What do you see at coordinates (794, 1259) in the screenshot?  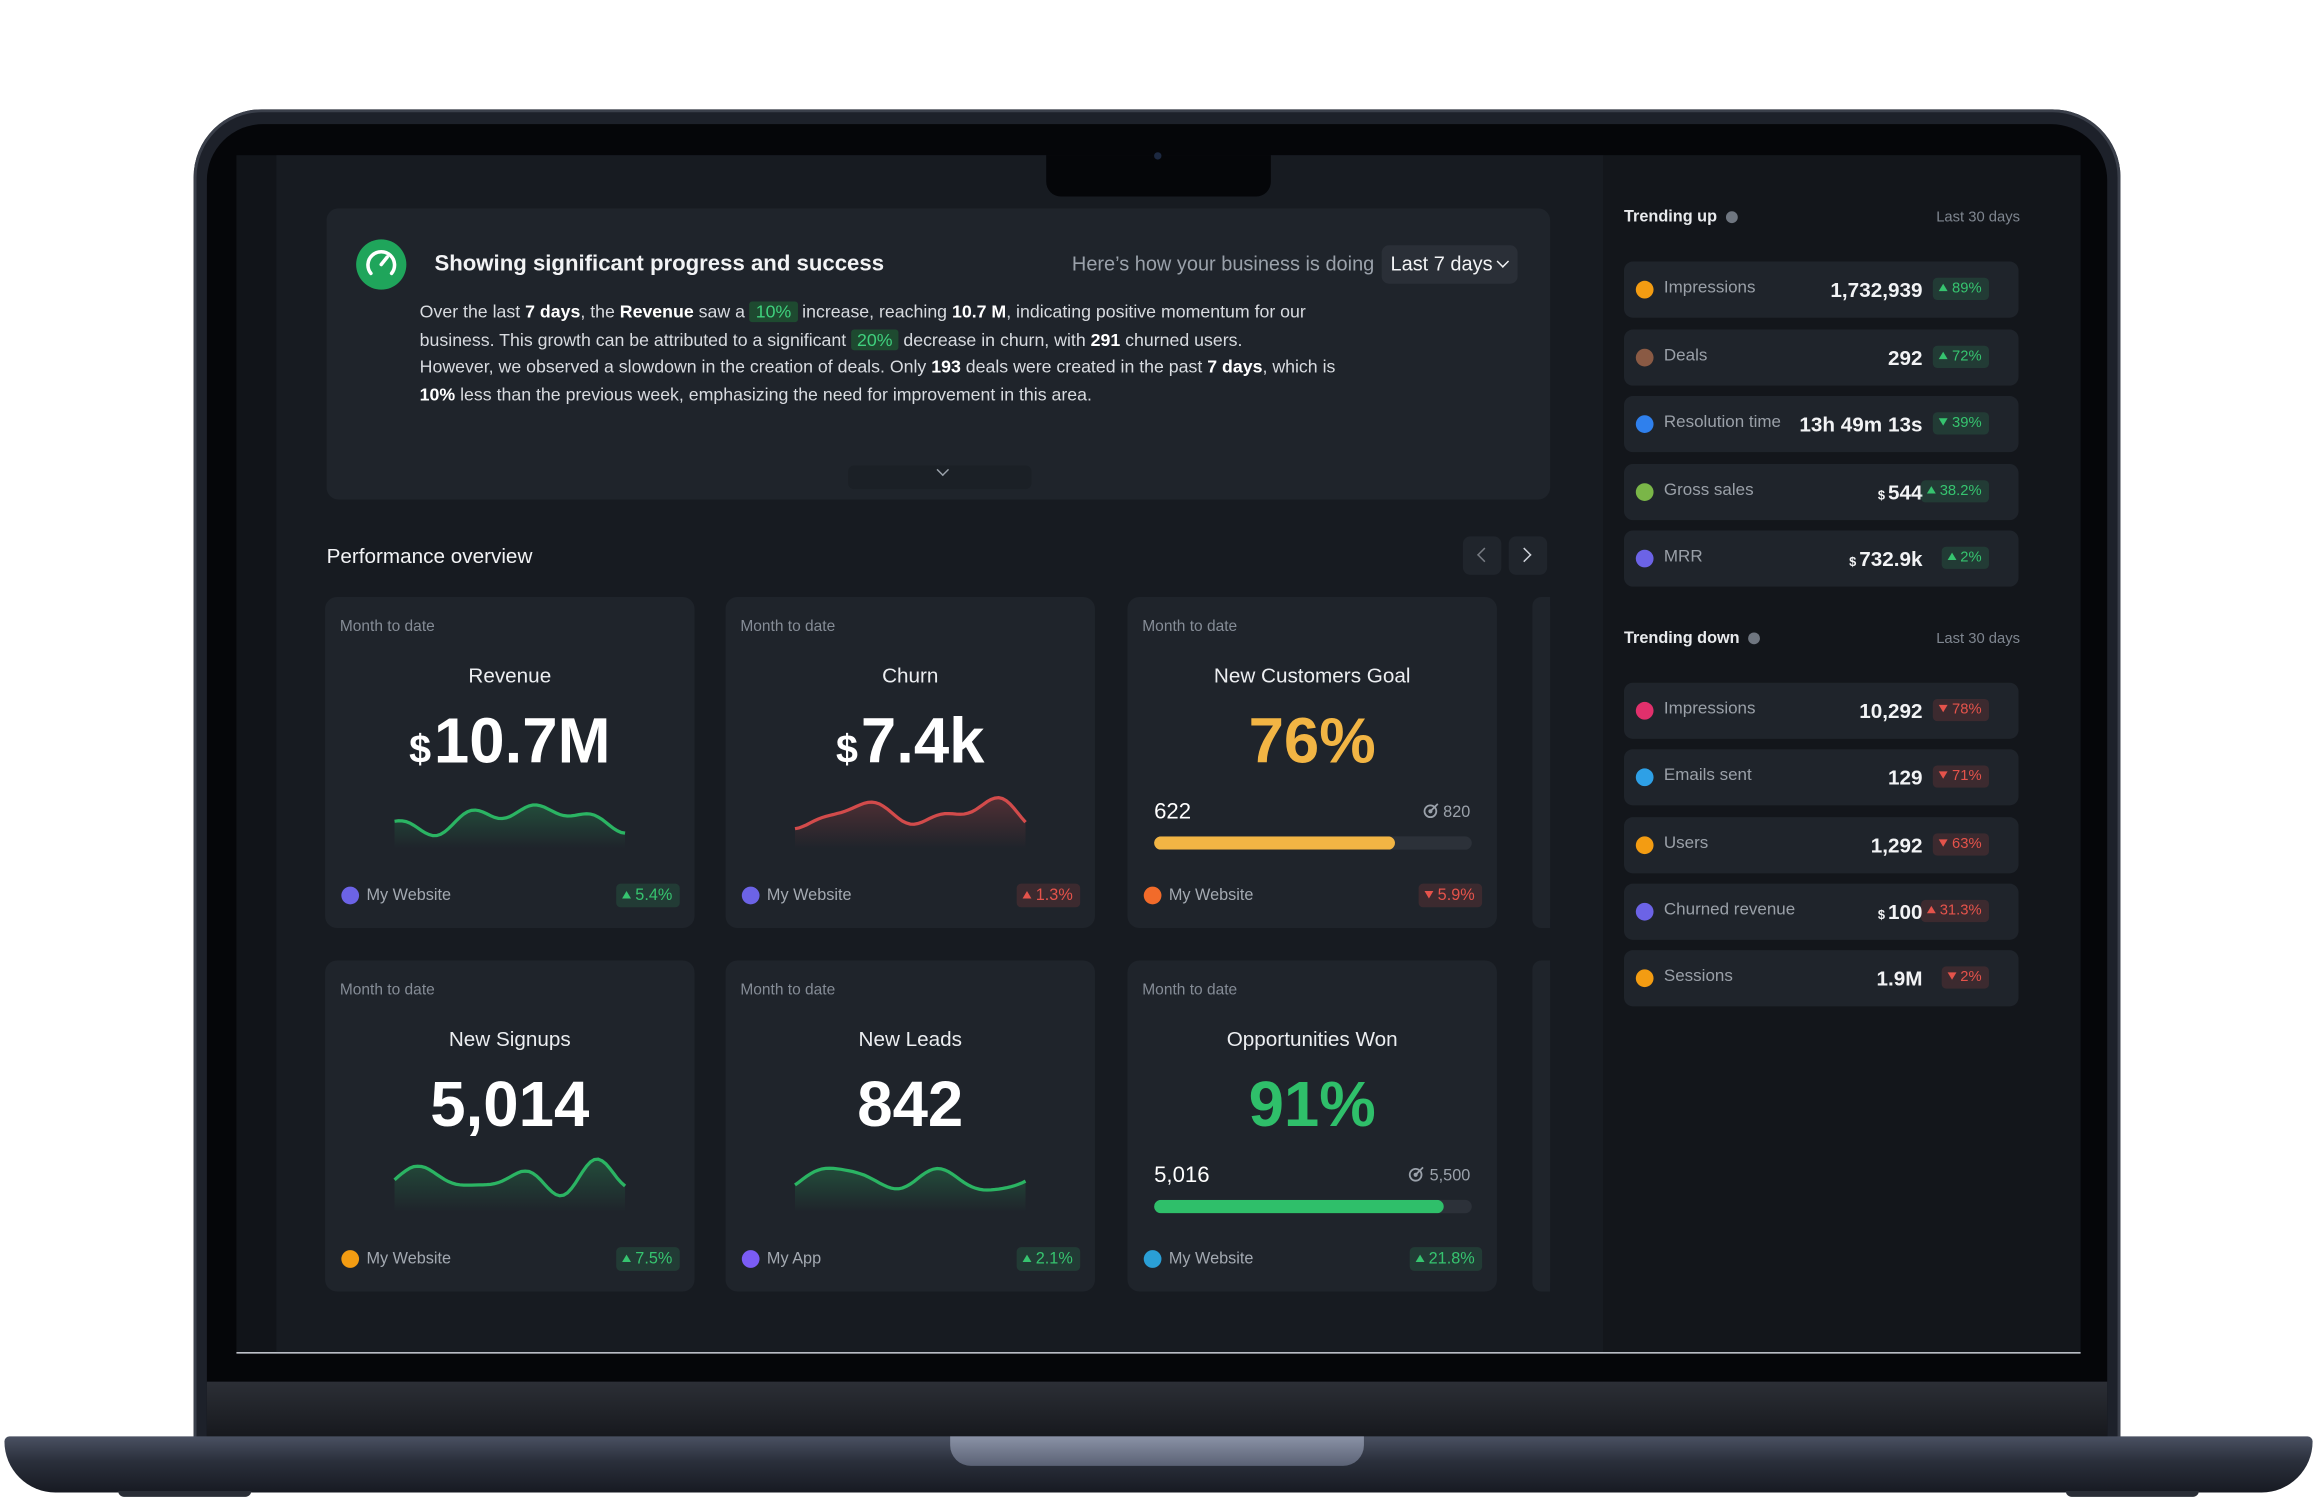 I see `source-name: My App` at bounding box center [794, 1259].